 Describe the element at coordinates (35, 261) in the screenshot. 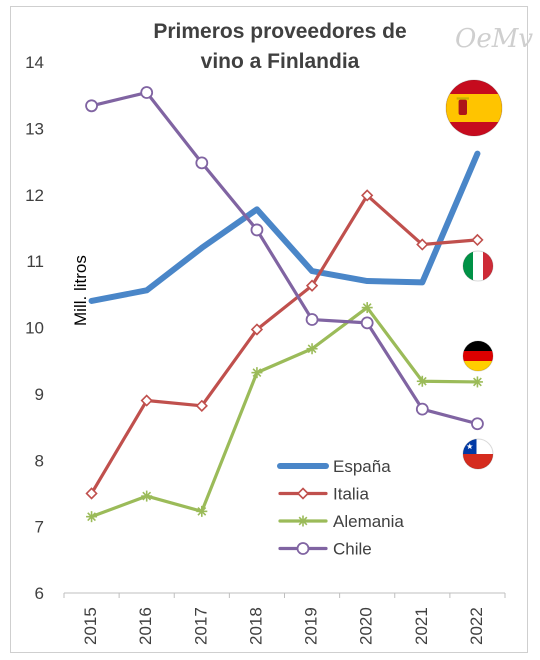

I see `y-tick-label: 11` at that location.